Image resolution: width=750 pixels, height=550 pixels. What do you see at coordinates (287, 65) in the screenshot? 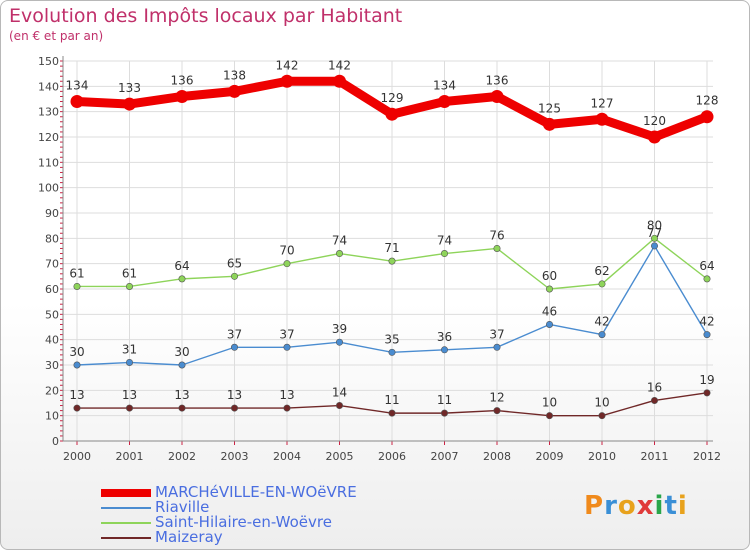
I see `data-label-march-ville-en-wo-vre: 142` at bounding box center [287, 65].